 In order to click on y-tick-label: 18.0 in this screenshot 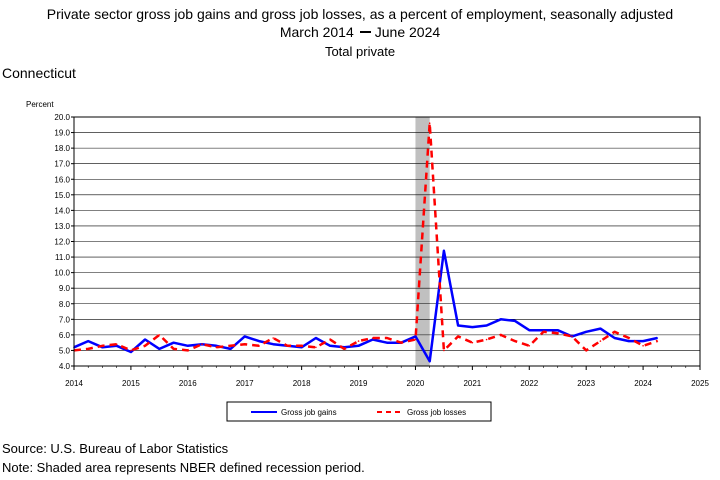, I will do `click(62, 148)`.